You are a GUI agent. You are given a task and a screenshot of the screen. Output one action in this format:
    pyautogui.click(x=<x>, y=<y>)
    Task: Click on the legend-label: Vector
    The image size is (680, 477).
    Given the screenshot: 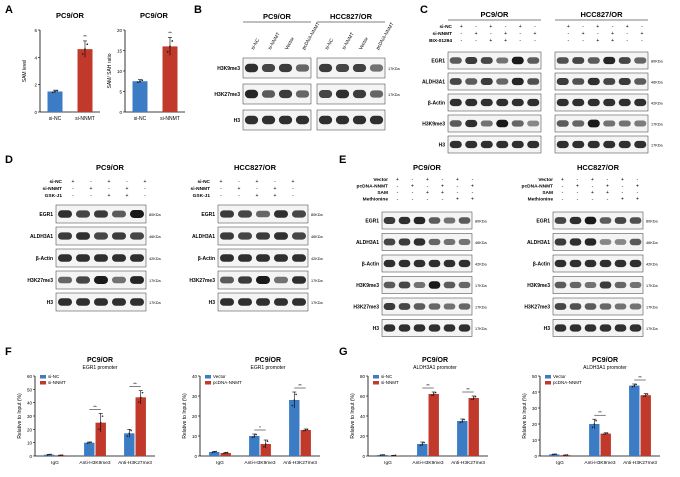 What is the action you would take?
    pyautogui.click(x=559, y=376)
    